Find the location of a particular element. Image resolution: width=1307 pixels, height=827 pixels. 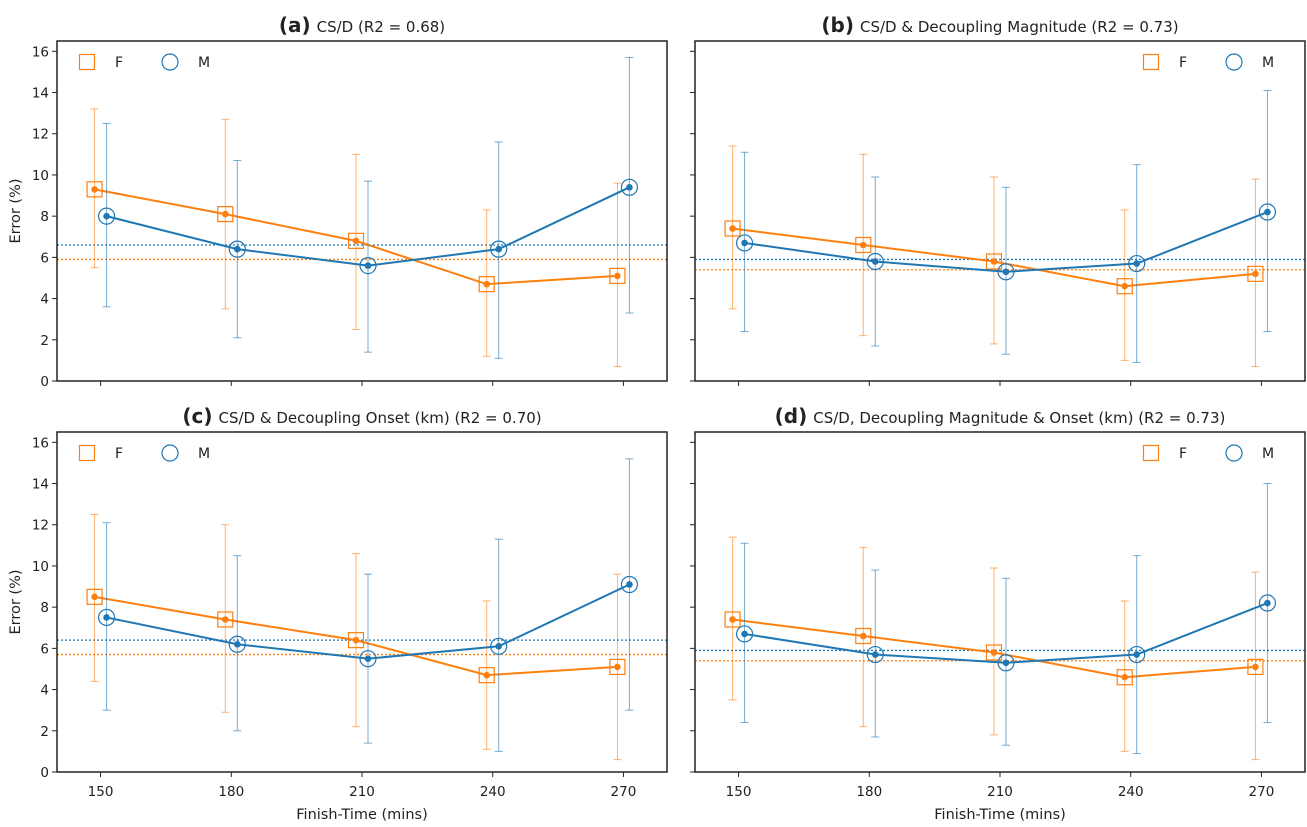

y-axis-label: Error (%) is located at coordinates (16, 601).